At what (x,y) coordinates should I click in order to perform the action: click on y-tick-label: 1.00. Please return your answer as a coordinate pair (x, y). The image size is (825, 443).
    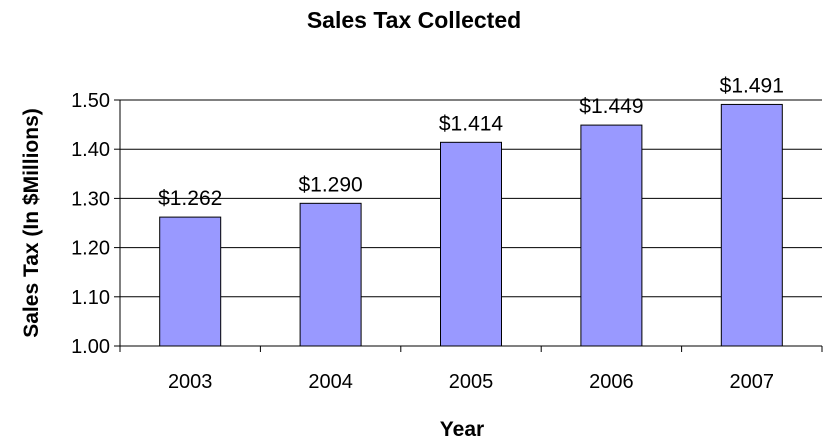
    Looking at the image, I should click on (90, 347).